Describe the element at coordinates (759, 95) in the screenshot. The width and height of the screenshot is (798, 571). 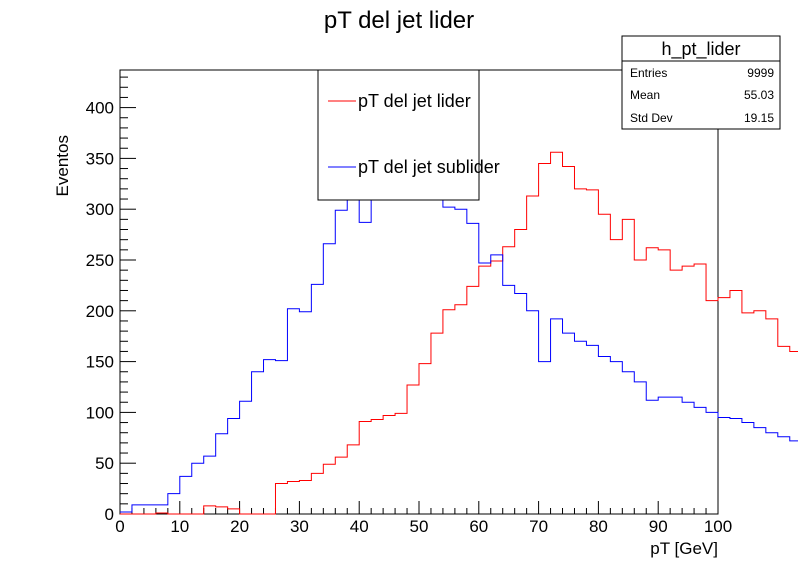
I see `stats-value-mean: 55.03` at that location.